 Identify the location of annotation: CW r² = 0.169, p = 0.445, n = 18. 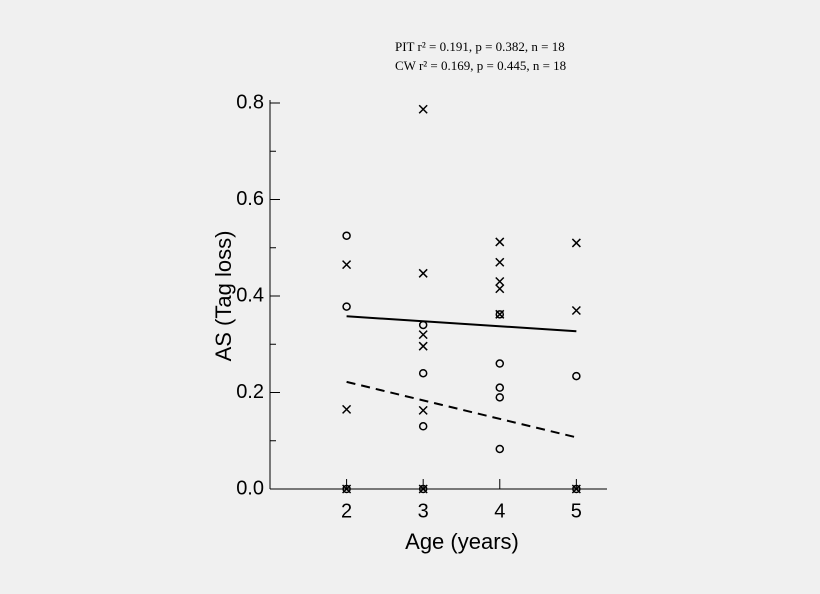
(480, 65).